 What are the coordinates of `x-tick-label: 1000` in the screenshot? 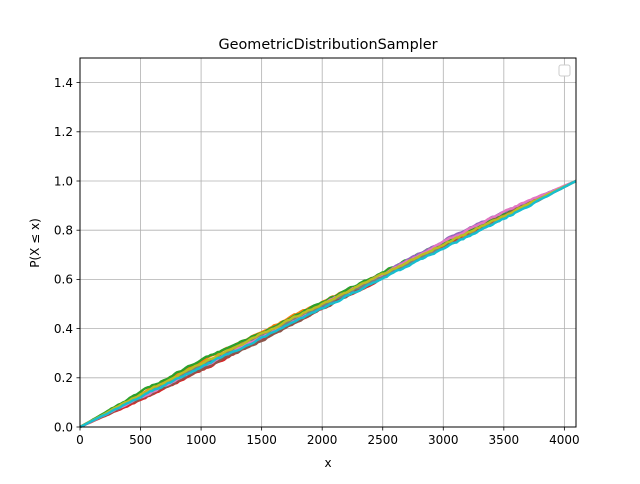 It's located at (201, 440).